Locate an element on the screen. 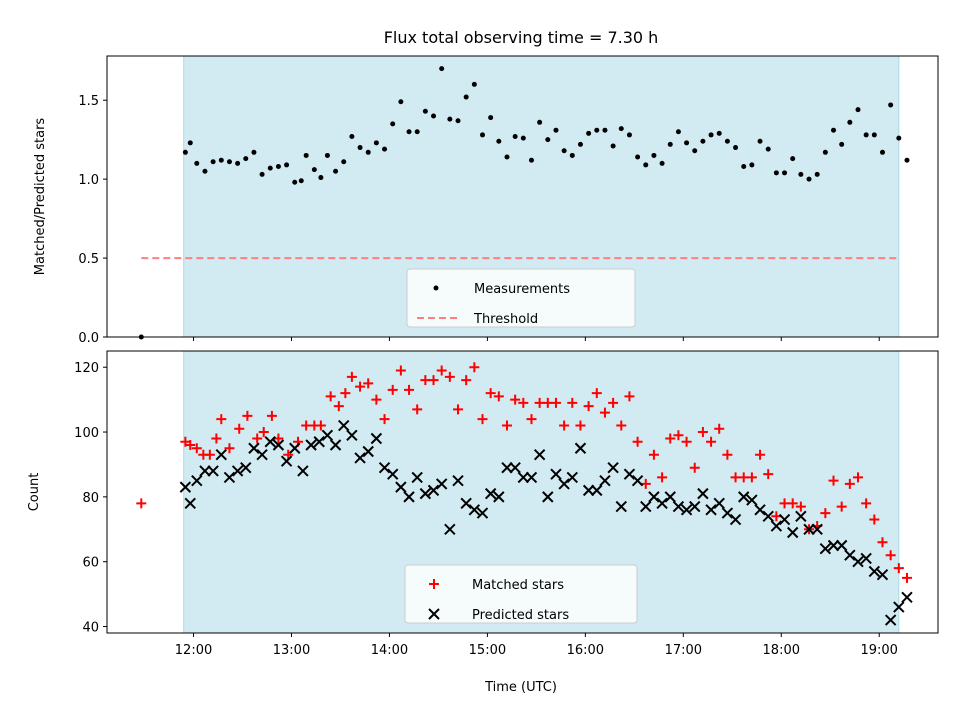  y-tick-label: 1.5 is located at coordinates (88, 101).